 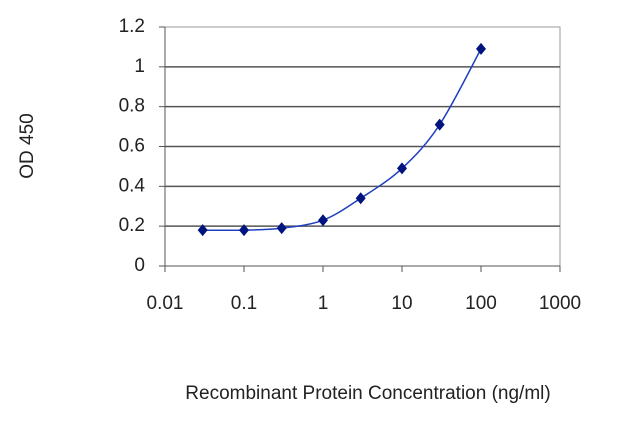 What do you see at coordinates (560, 303) in the screenshot?
I see `x-tick-label: 1000` at bounding box center [560, 303].